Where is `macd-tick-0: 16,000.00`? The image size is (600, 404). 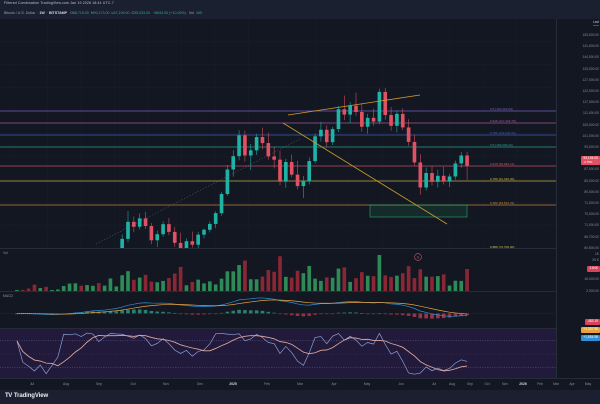 macd-tick-0: 16,000.00 is located at coordinates (591, 279).